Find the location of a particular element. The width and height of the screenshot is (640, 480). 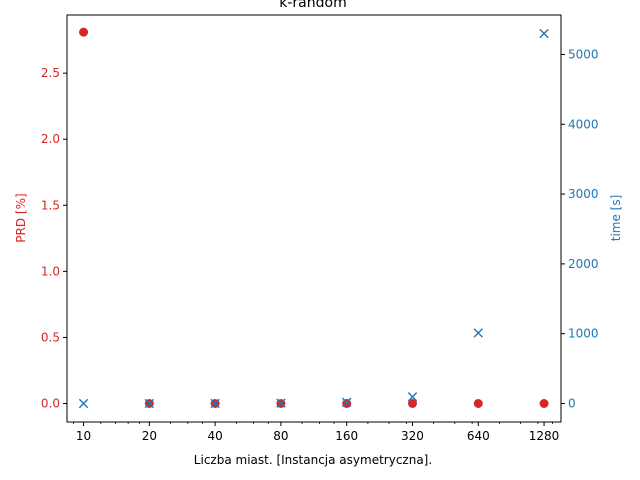

right-y-tick-label: 0 is located at coordinates (572, 404).